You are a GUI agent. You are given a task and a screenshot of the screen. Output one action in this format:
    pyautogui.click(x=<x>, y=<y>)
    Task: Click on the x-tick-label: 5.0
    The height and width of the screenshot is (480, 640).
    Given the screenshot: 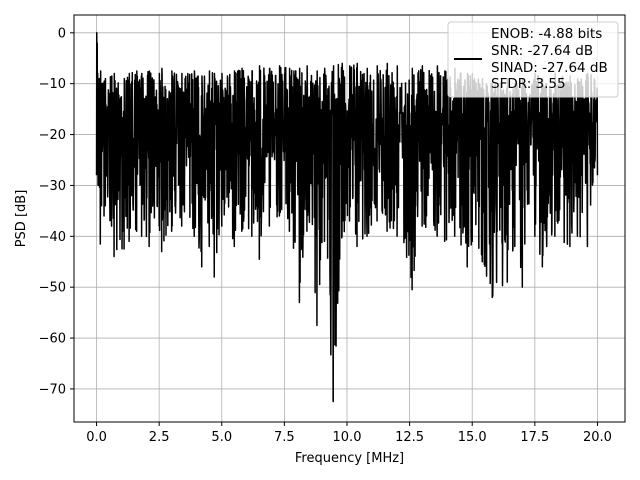 What is the action you would take?
    pyautogui.click(x=221, y=437)
    